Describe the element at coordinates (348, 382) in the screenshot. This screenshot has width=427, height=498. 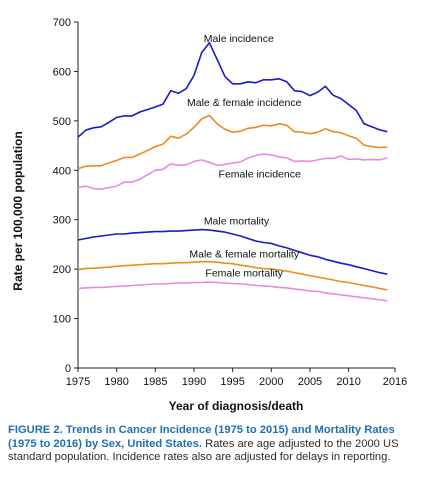
I see `x-tick-label: 2010` at that location.